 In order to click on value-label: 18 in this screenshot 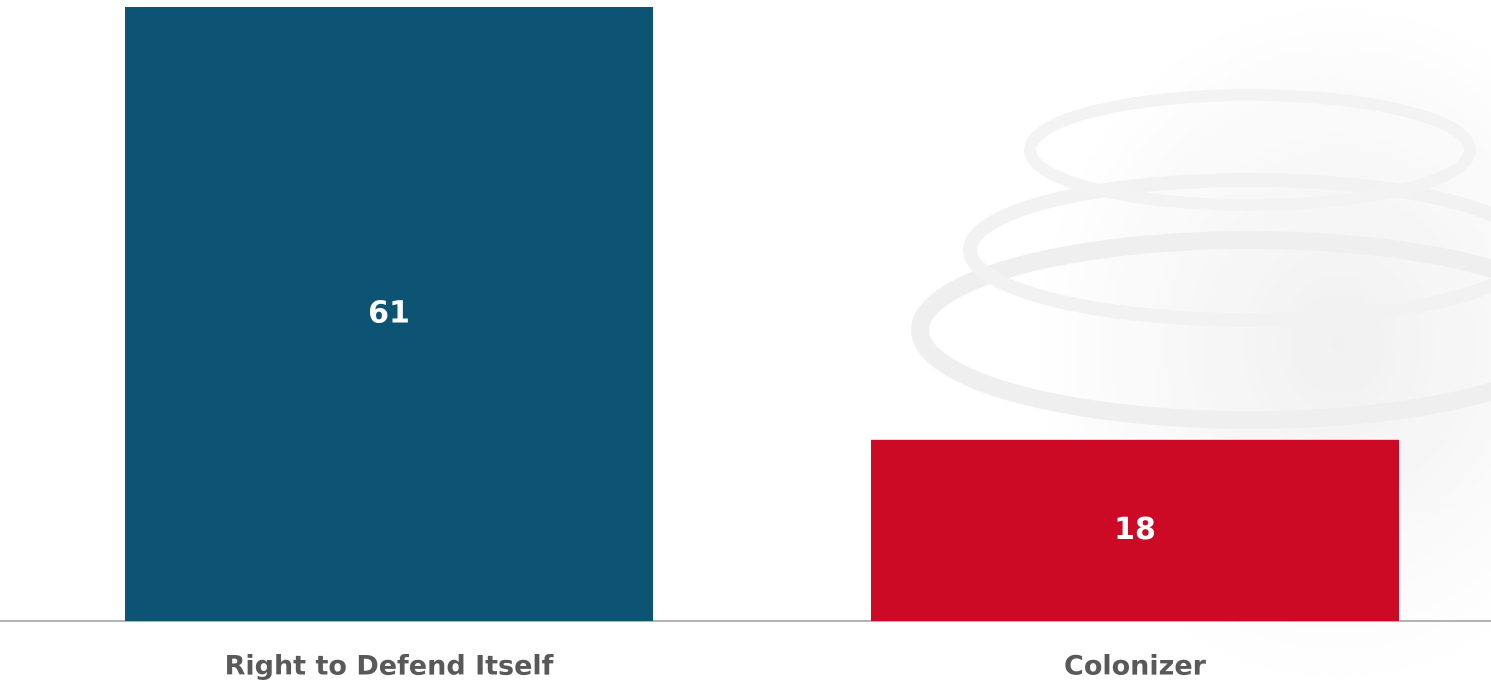, I will do `click(1135, 529)`.